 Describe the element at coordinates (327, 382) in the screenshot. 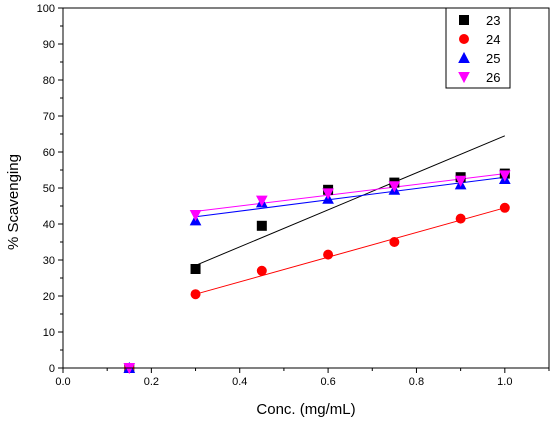

I see `x-tick-label: 0.6` at that location.